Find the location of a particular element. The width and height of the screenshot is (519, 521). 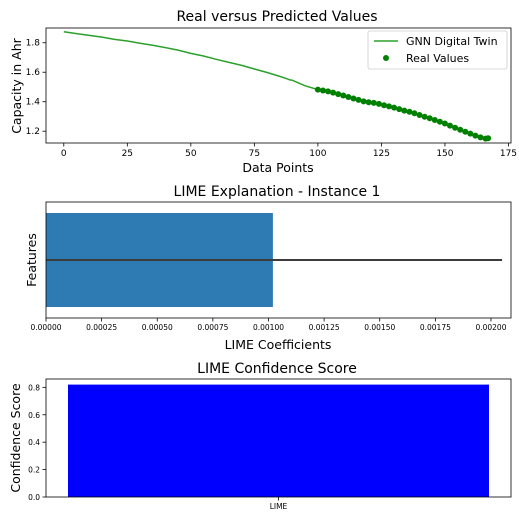

x-tick-label: 0.00175 is located at coordinates (435, 327).